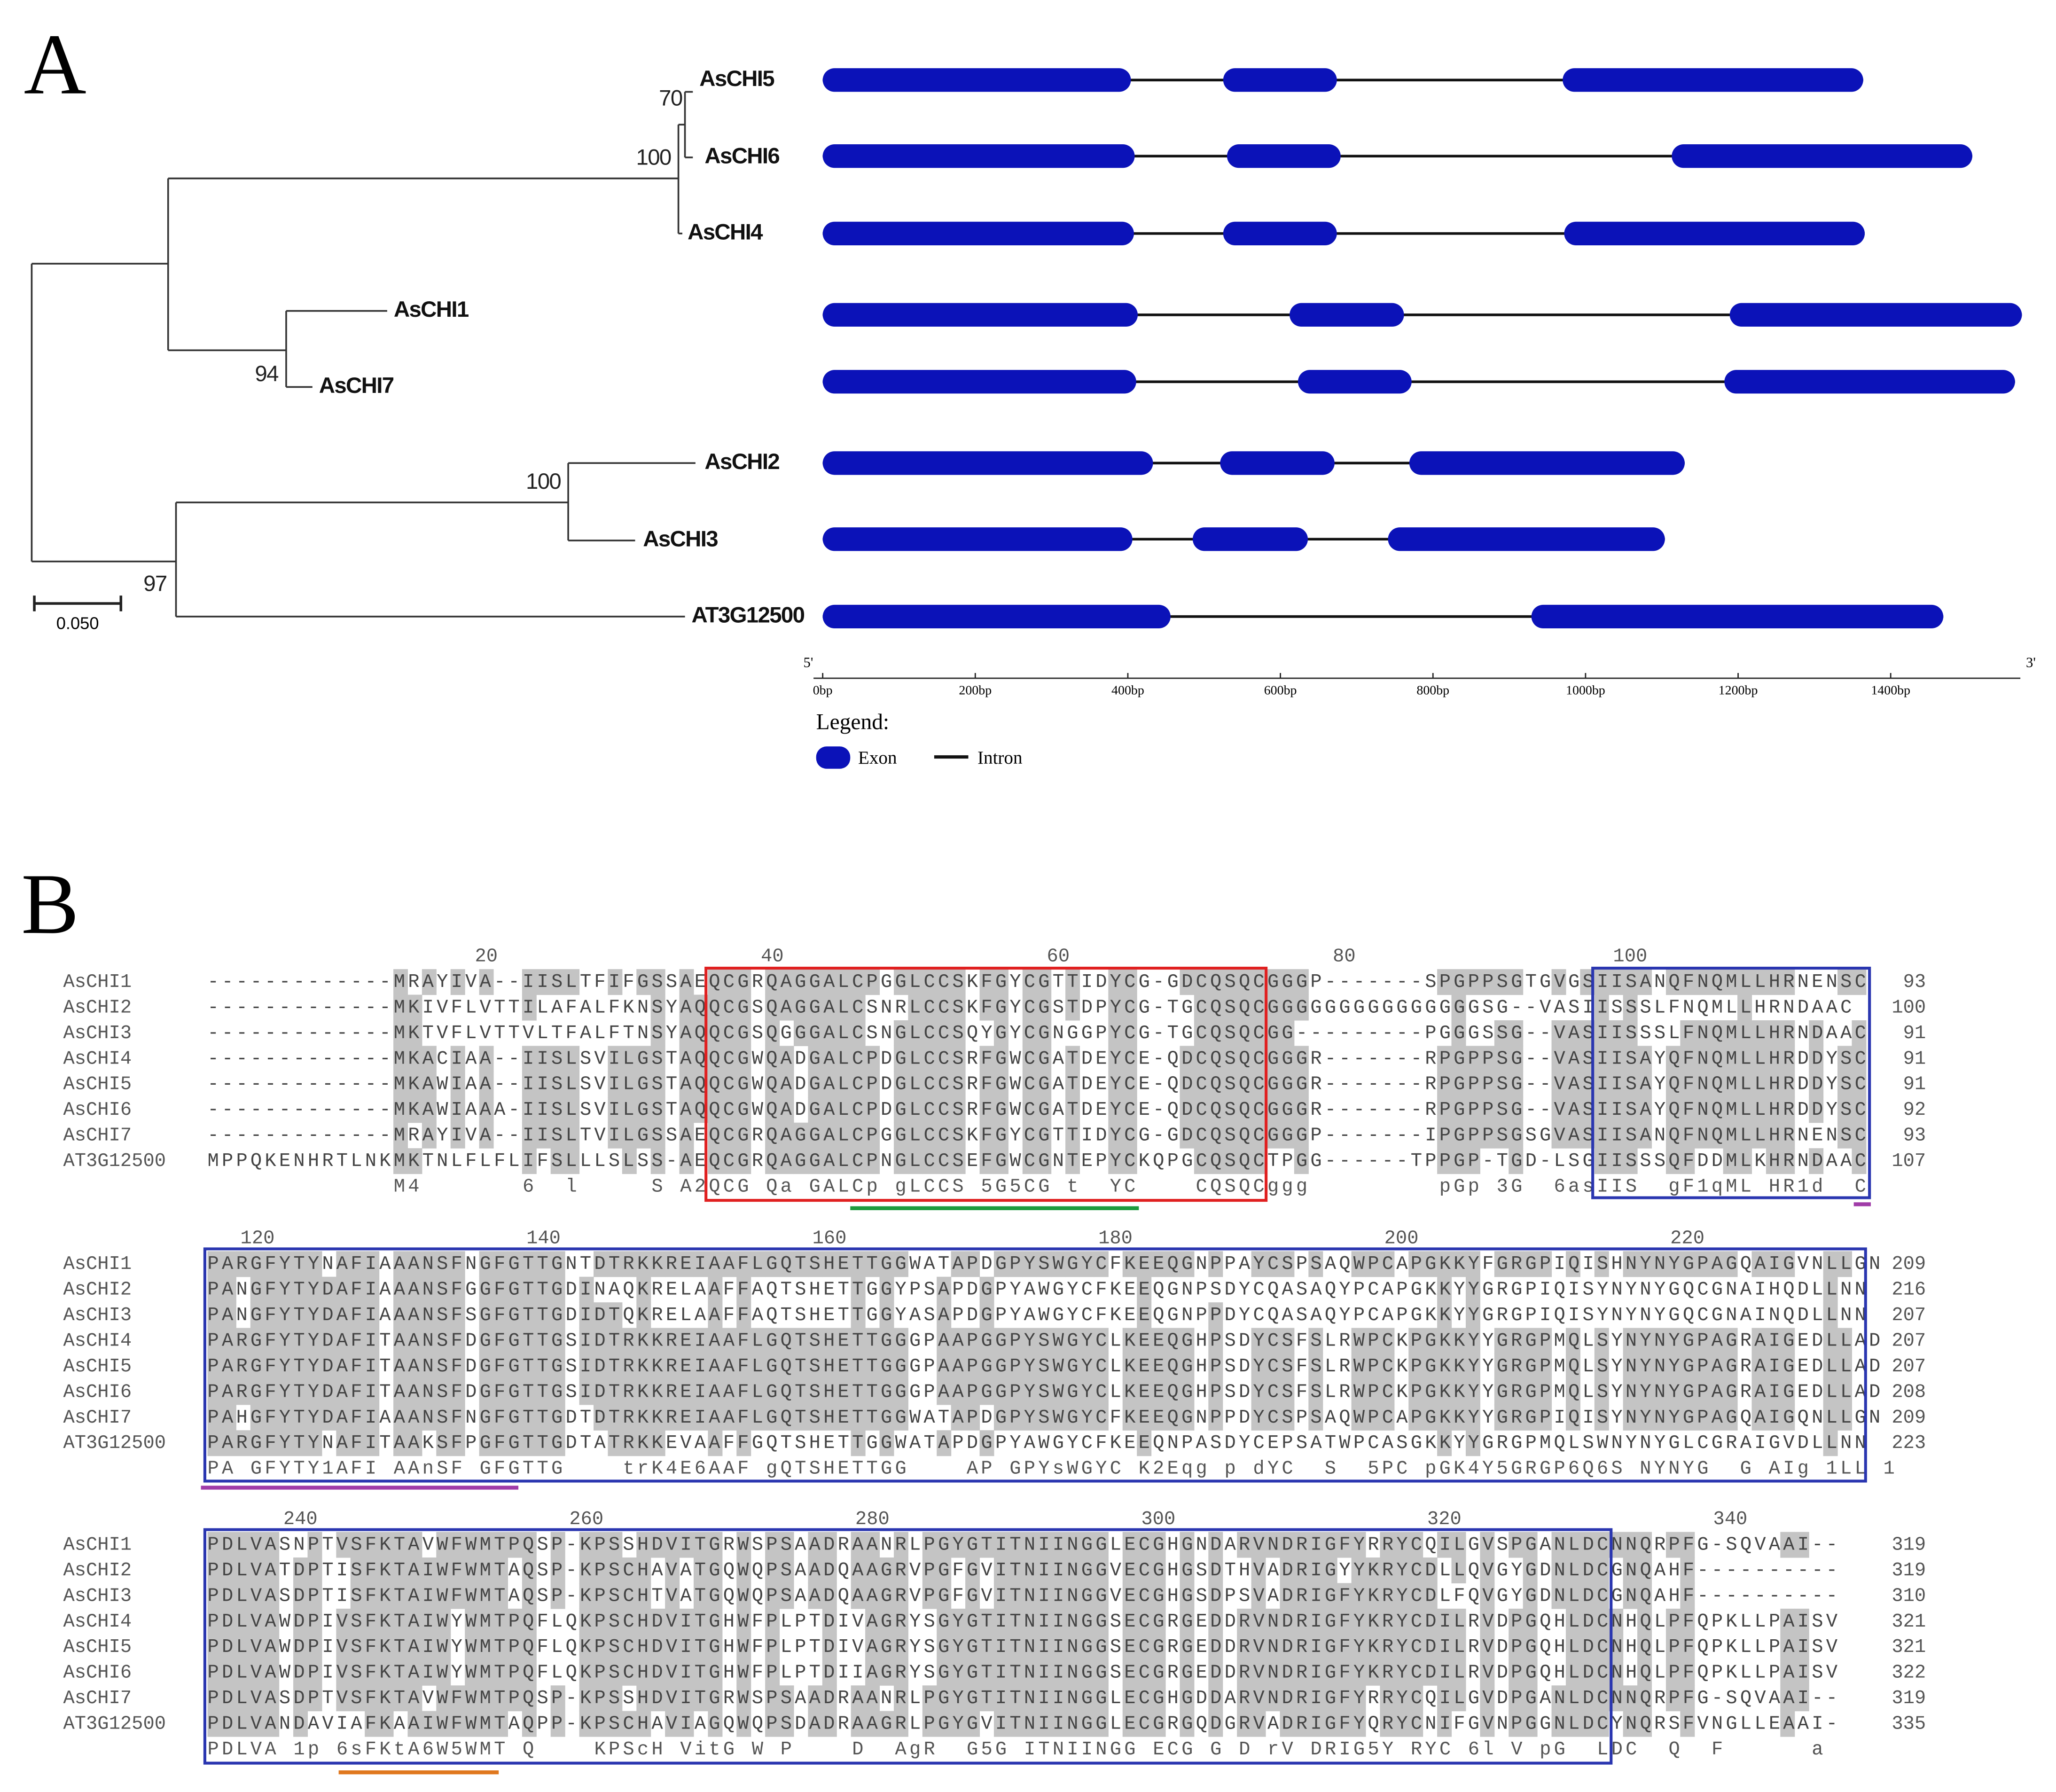 Image resolution: width=2056 pixels, height=1792 pixels. Describe the element at coordinates (834, 757) in the screenshot. I see `legend-exon-swatch` at that location.